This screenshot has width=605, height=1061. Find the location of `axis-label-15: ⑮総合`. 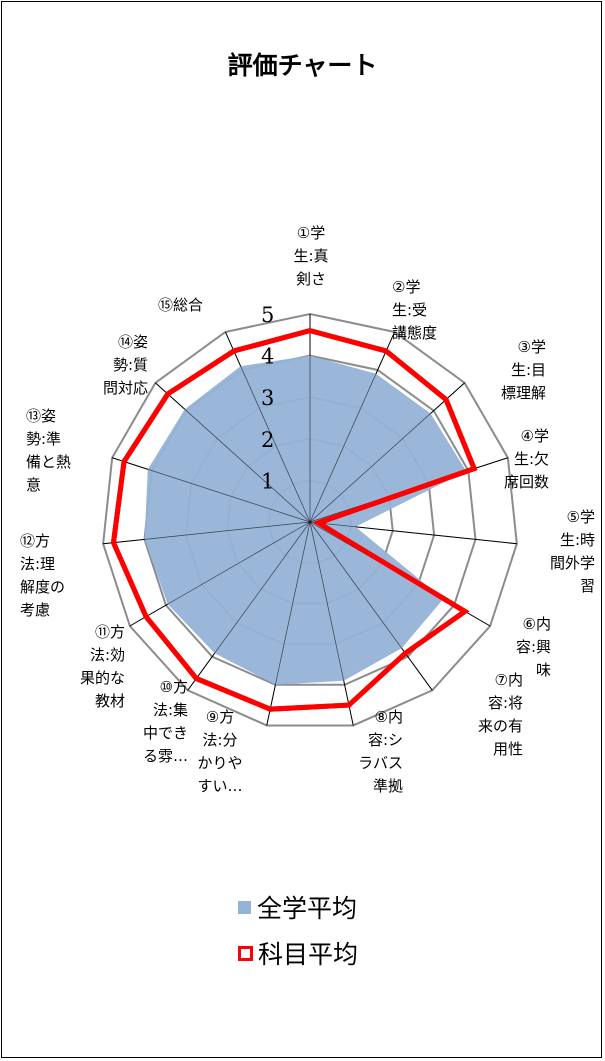

axis-label-15: ⑮総合 is located at coordinates (181, 305).